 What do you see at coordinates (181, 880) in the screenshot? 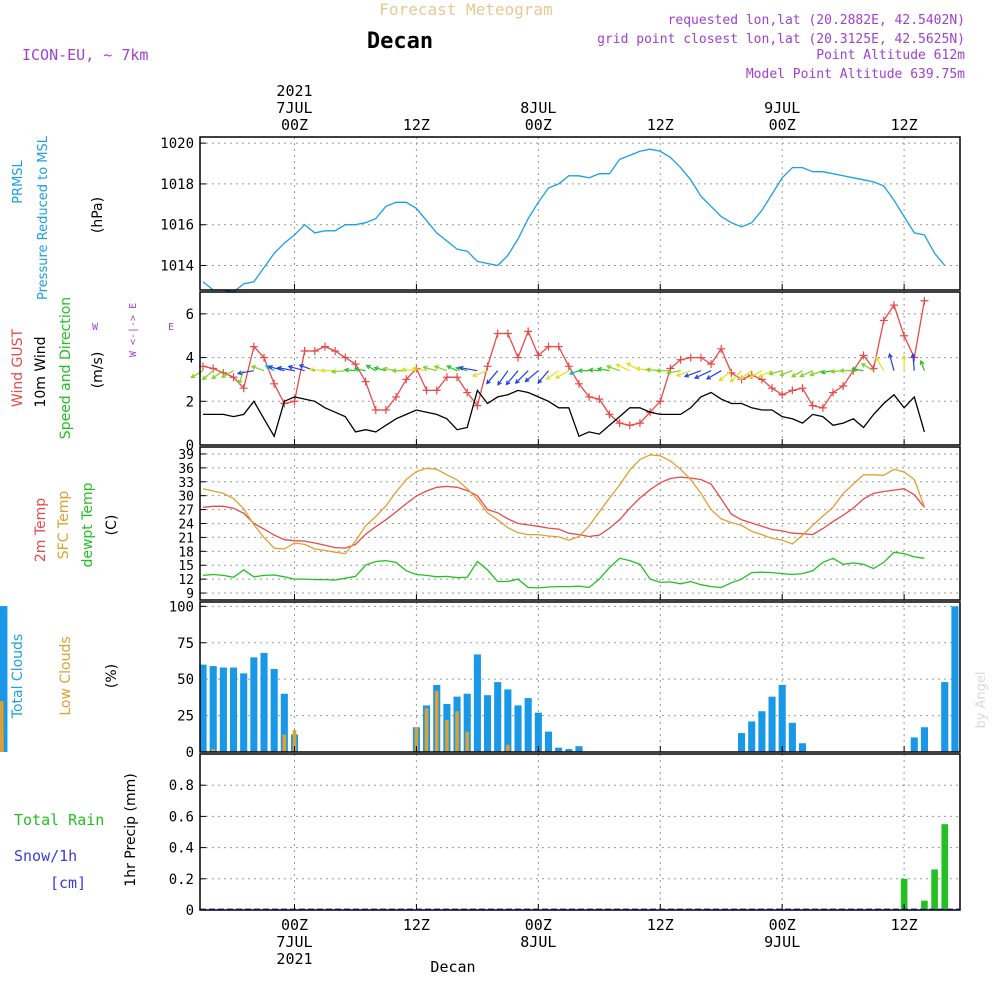
I see `y-tick-label: 0.2` at bounding box center [181, 880].